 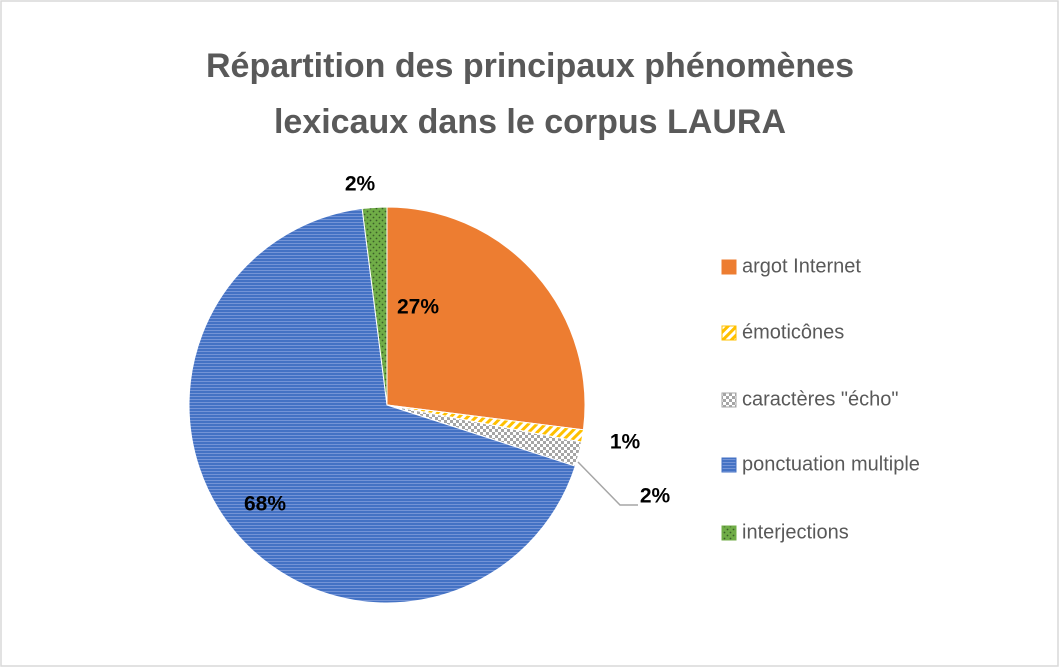 What do you see at coordinates (607, 483) in the screenshot?
I see `leader-line` at bounding box center [607, 483].